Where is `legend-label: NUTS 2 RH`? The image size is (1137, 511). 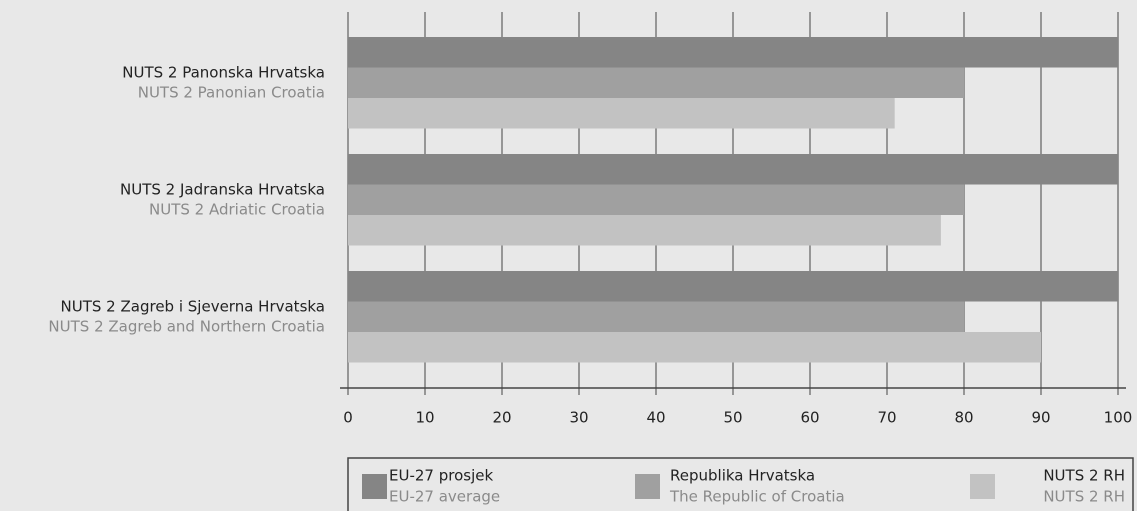 legend-label: NUTS 2 RH is located at coordinates (1084, 476).